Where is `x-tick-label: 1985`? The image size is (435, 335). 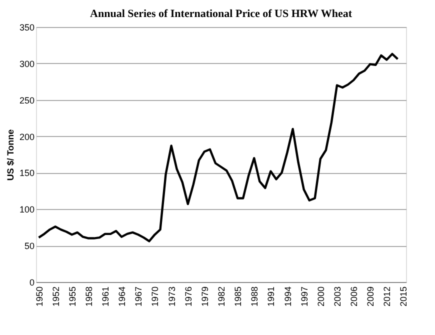
x-tick-label: 1985 is located at coordinates (238, 296).